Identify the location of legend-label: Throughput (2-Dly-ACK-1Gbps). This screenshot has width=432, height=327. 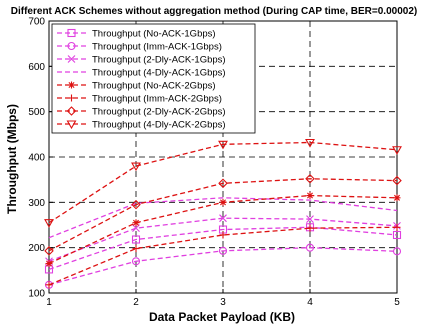
(159, 59).